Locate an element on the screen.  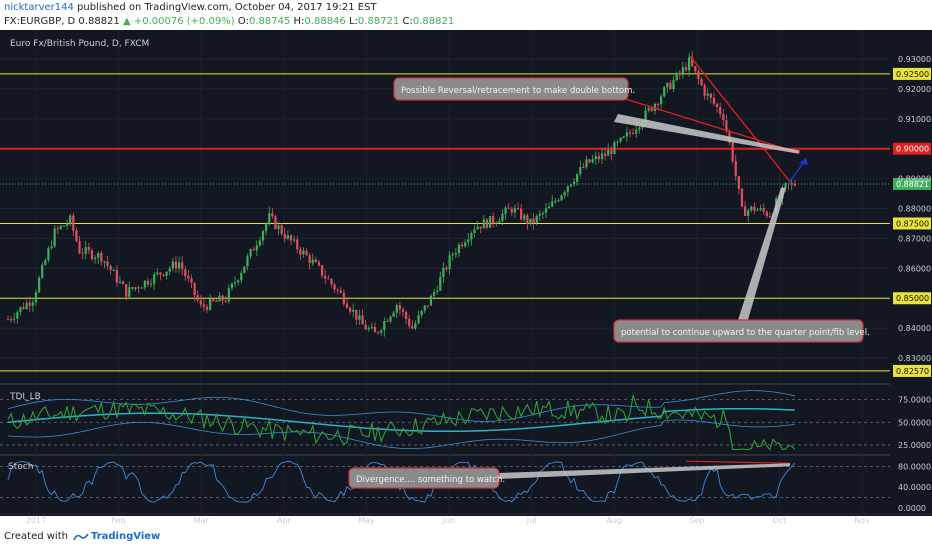
x-tick-label: Apr is located at coordinates (284, 520).